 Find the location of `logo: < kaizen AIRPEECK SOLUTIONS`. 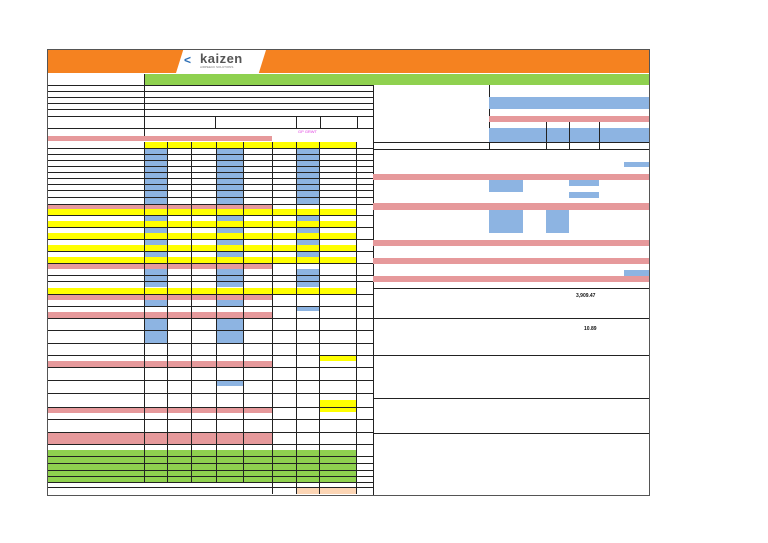

logo: < kaizen AIRPEECK SOLUTIONS is located at coordinates (221, 61).